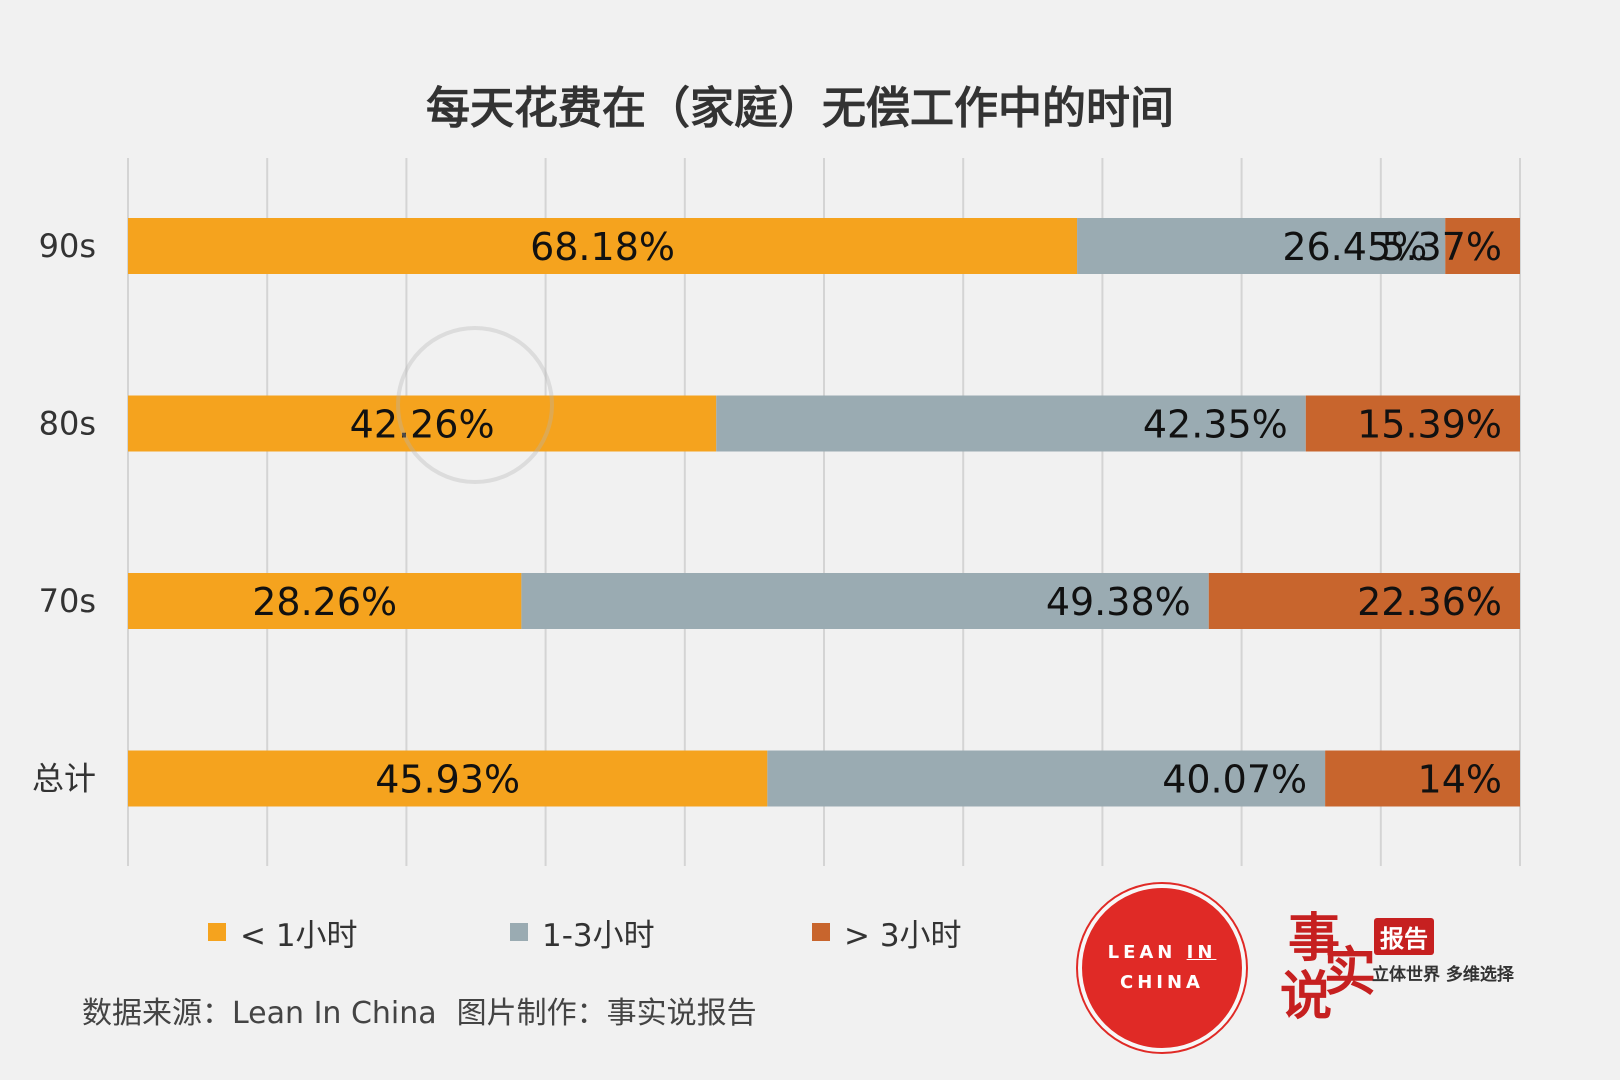 This screenshot has height=1080, width=1620. What do you see at coordinates (1234, 780) in the screenshot?
I see `data-label: 40.07%` at bounding box center [1234, 780].